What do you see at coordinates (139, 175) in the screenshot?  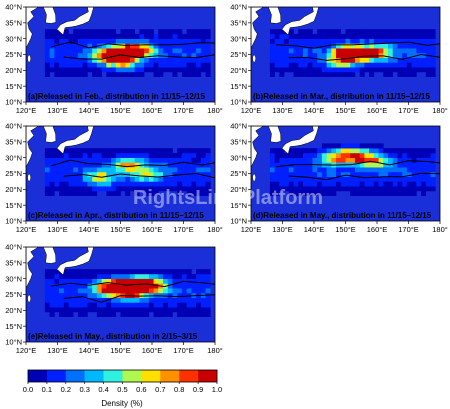 I see `front-line` at bounding box center [139, 175].